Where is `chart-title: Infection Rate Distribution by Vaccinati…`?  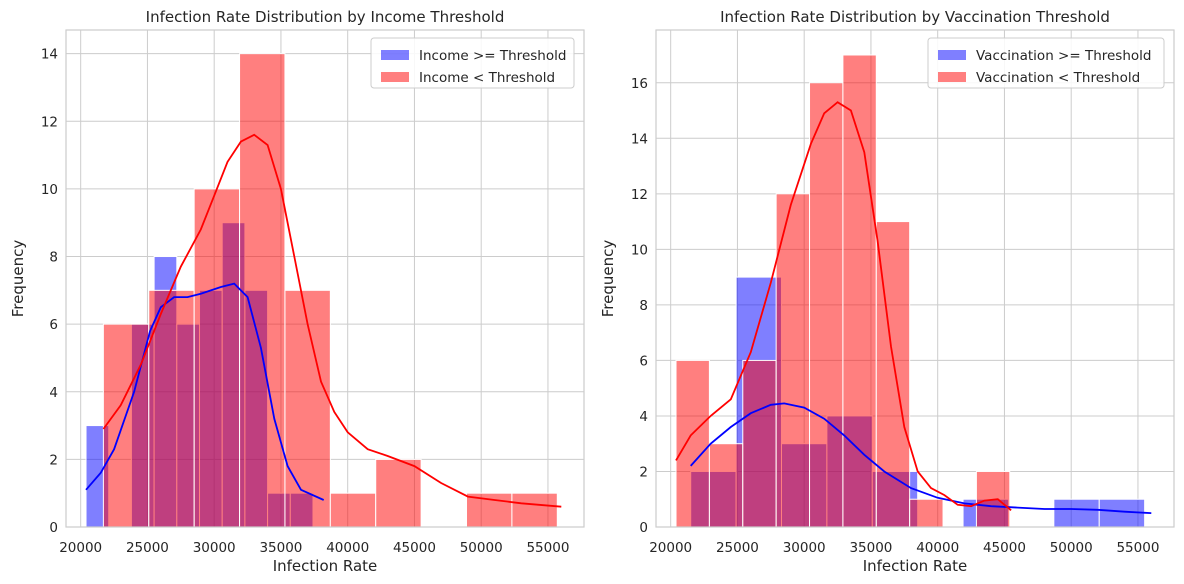
chart-title: Infection Rate Distribution by Vaccinati… is located at coordinates (915, 17).